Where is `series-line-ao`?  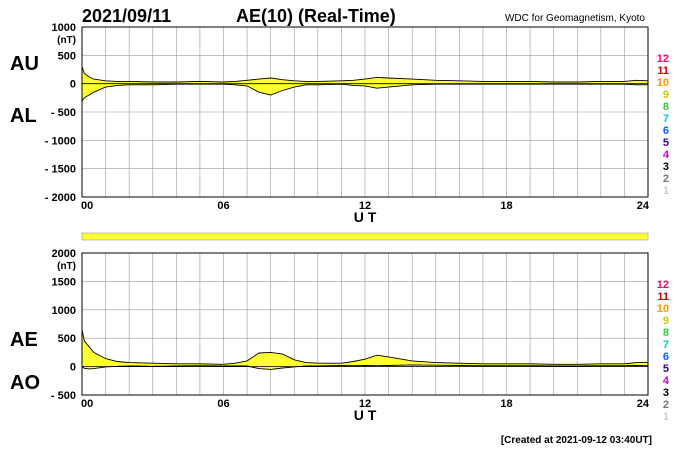 series-line-ao is located at coordinates (365, 367).